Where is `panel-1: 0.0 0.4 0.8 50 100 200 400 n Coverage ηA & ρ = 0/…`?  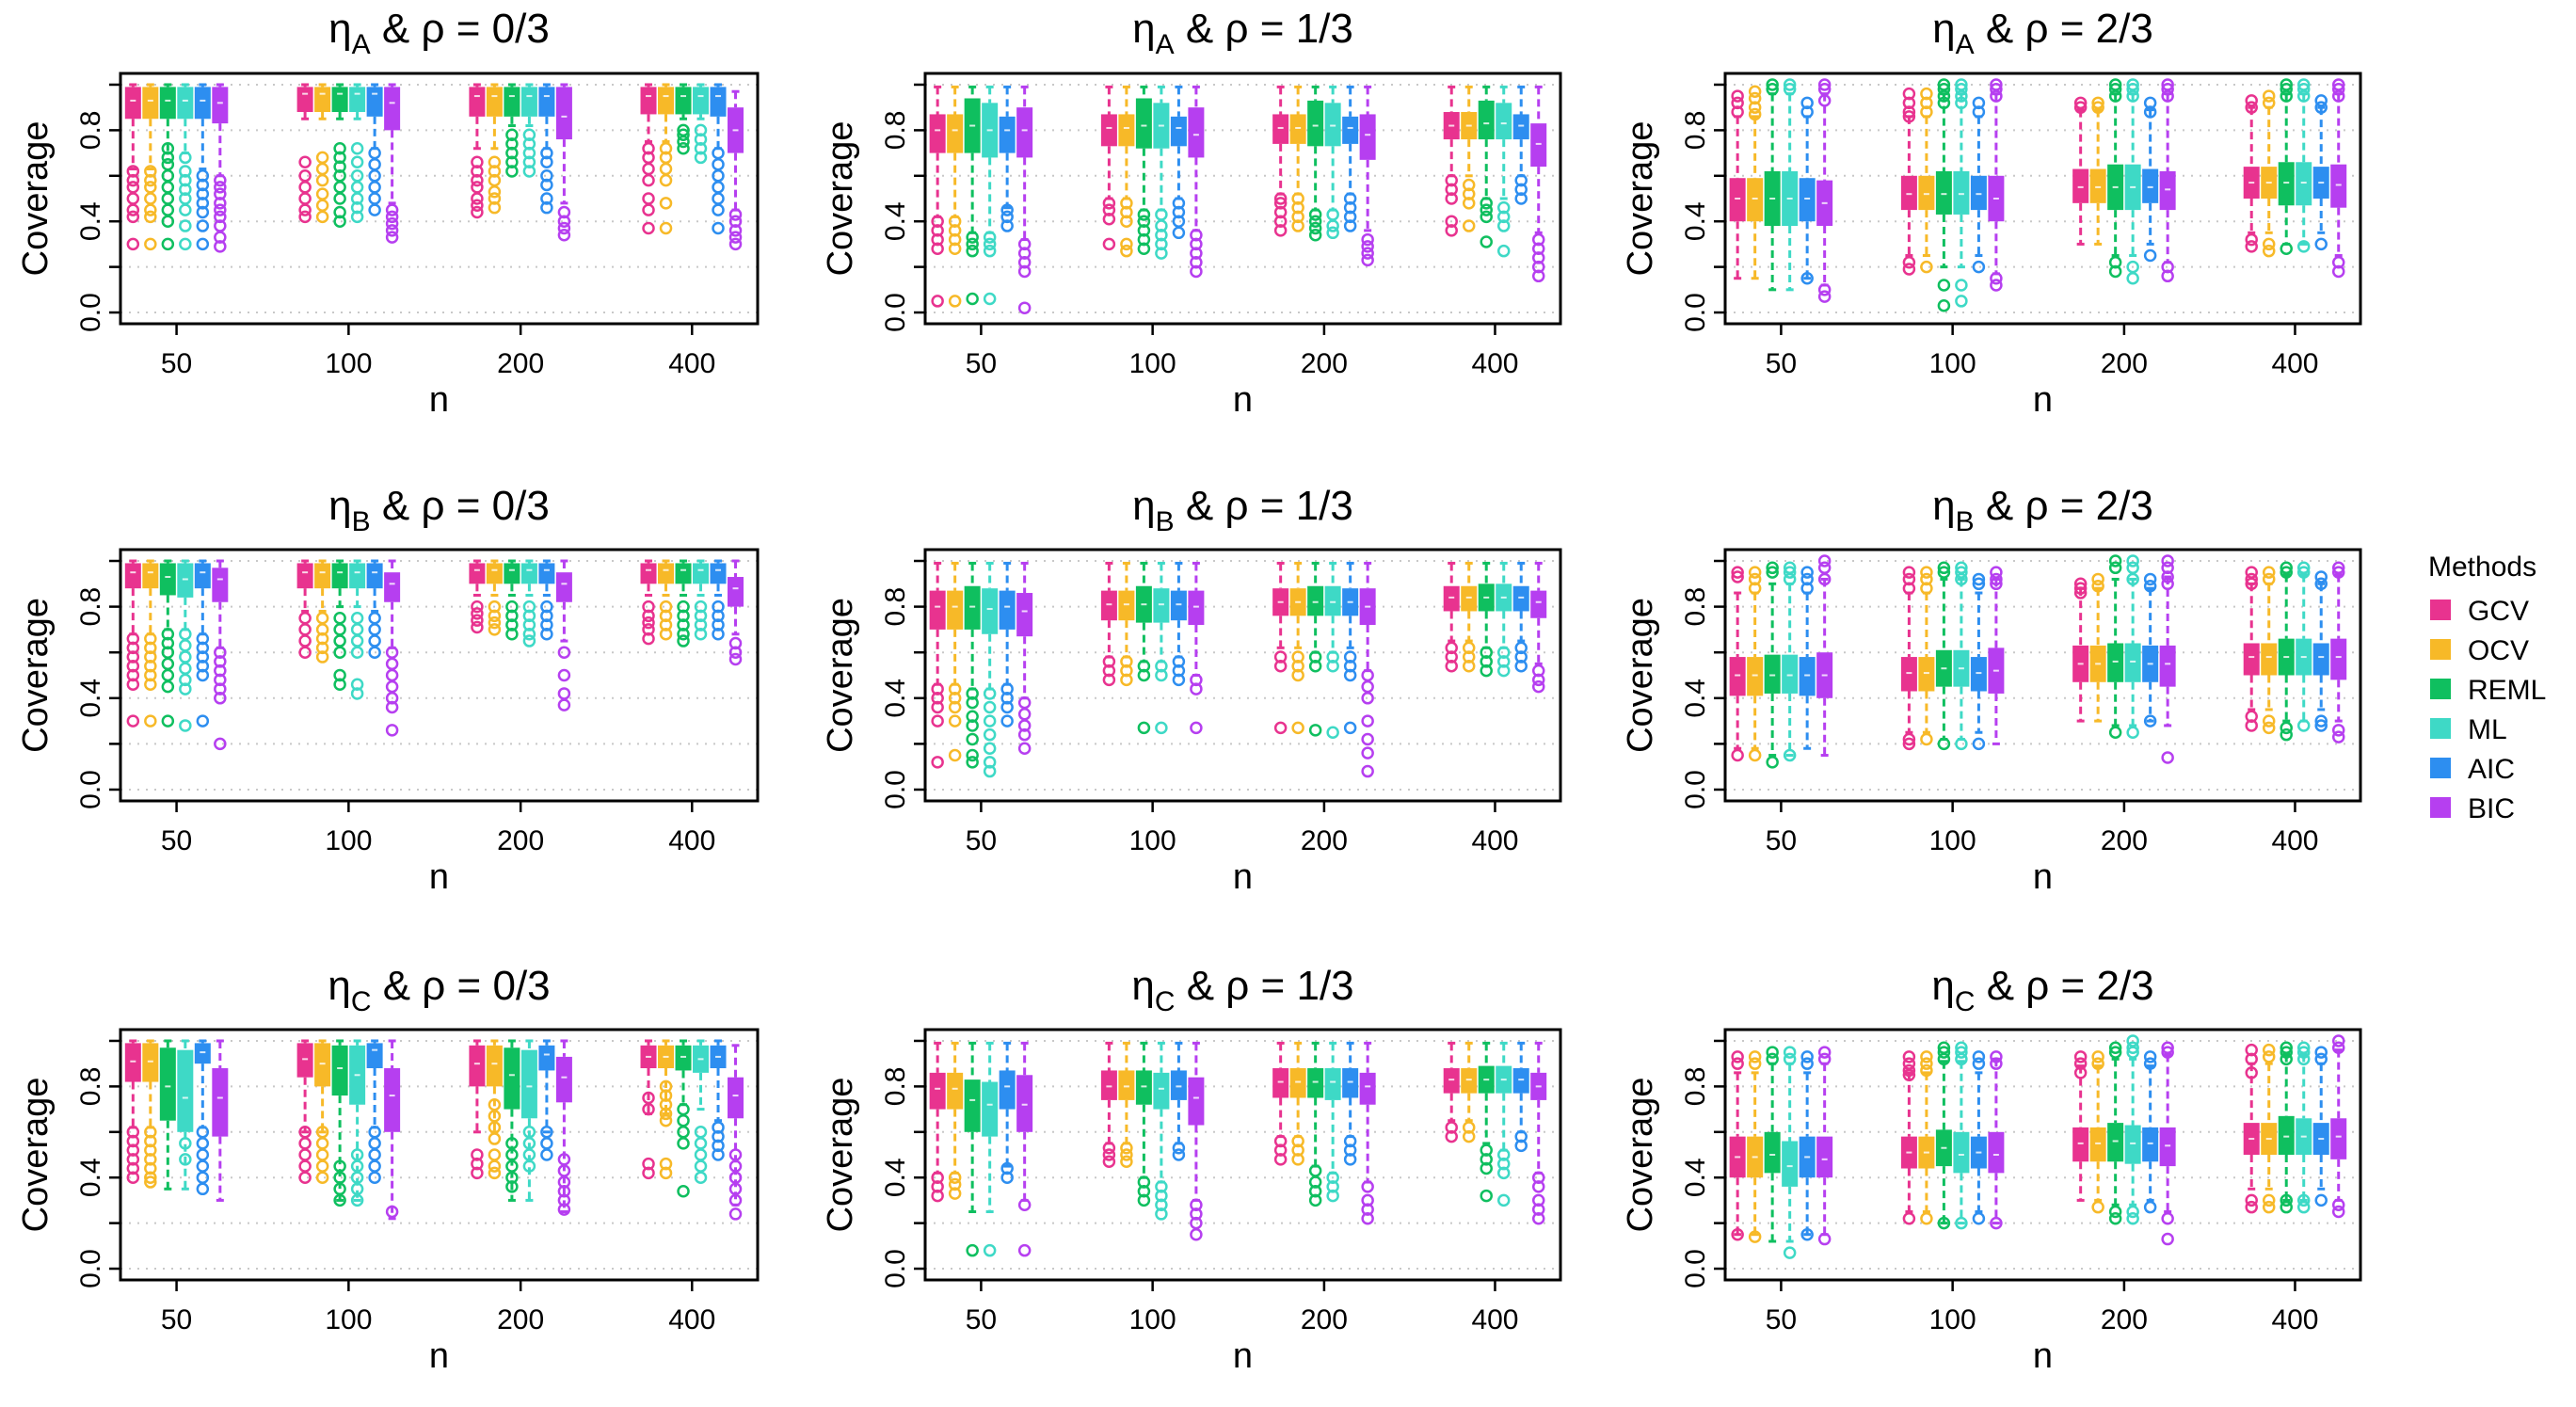
panel-1: 0.0 0.4 0.8 50 100 200 400 n Coverage ηA & ρ = 0/… is located at coordinates (388, 213).